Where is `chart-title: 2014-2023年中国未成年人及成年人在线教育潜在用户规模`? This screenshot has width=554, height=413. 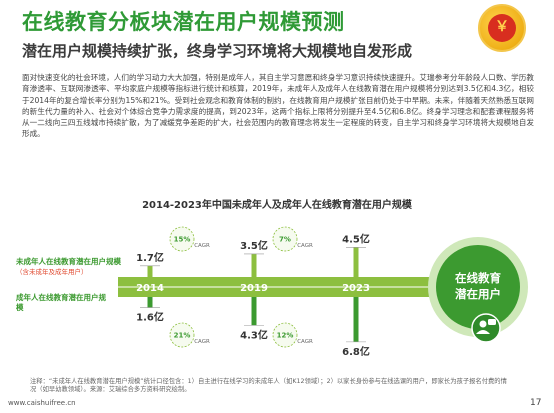 chart-title: 2014-2023年中国未成年人及成年人在线教育潜在用户规模 is located at coordinates (277, 205).